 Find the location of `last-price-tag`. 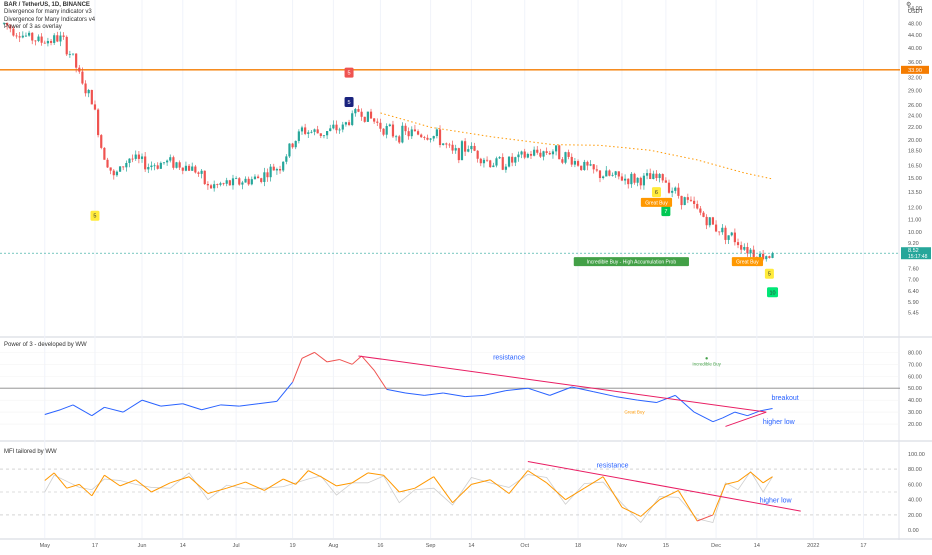

last-price-tag is located at coordinates (916, 253).